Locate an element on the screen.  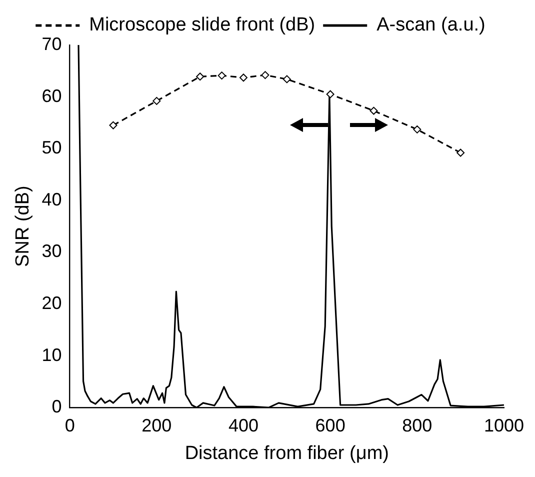
y-tick-label: 50 is located at coordinates (52, 148).